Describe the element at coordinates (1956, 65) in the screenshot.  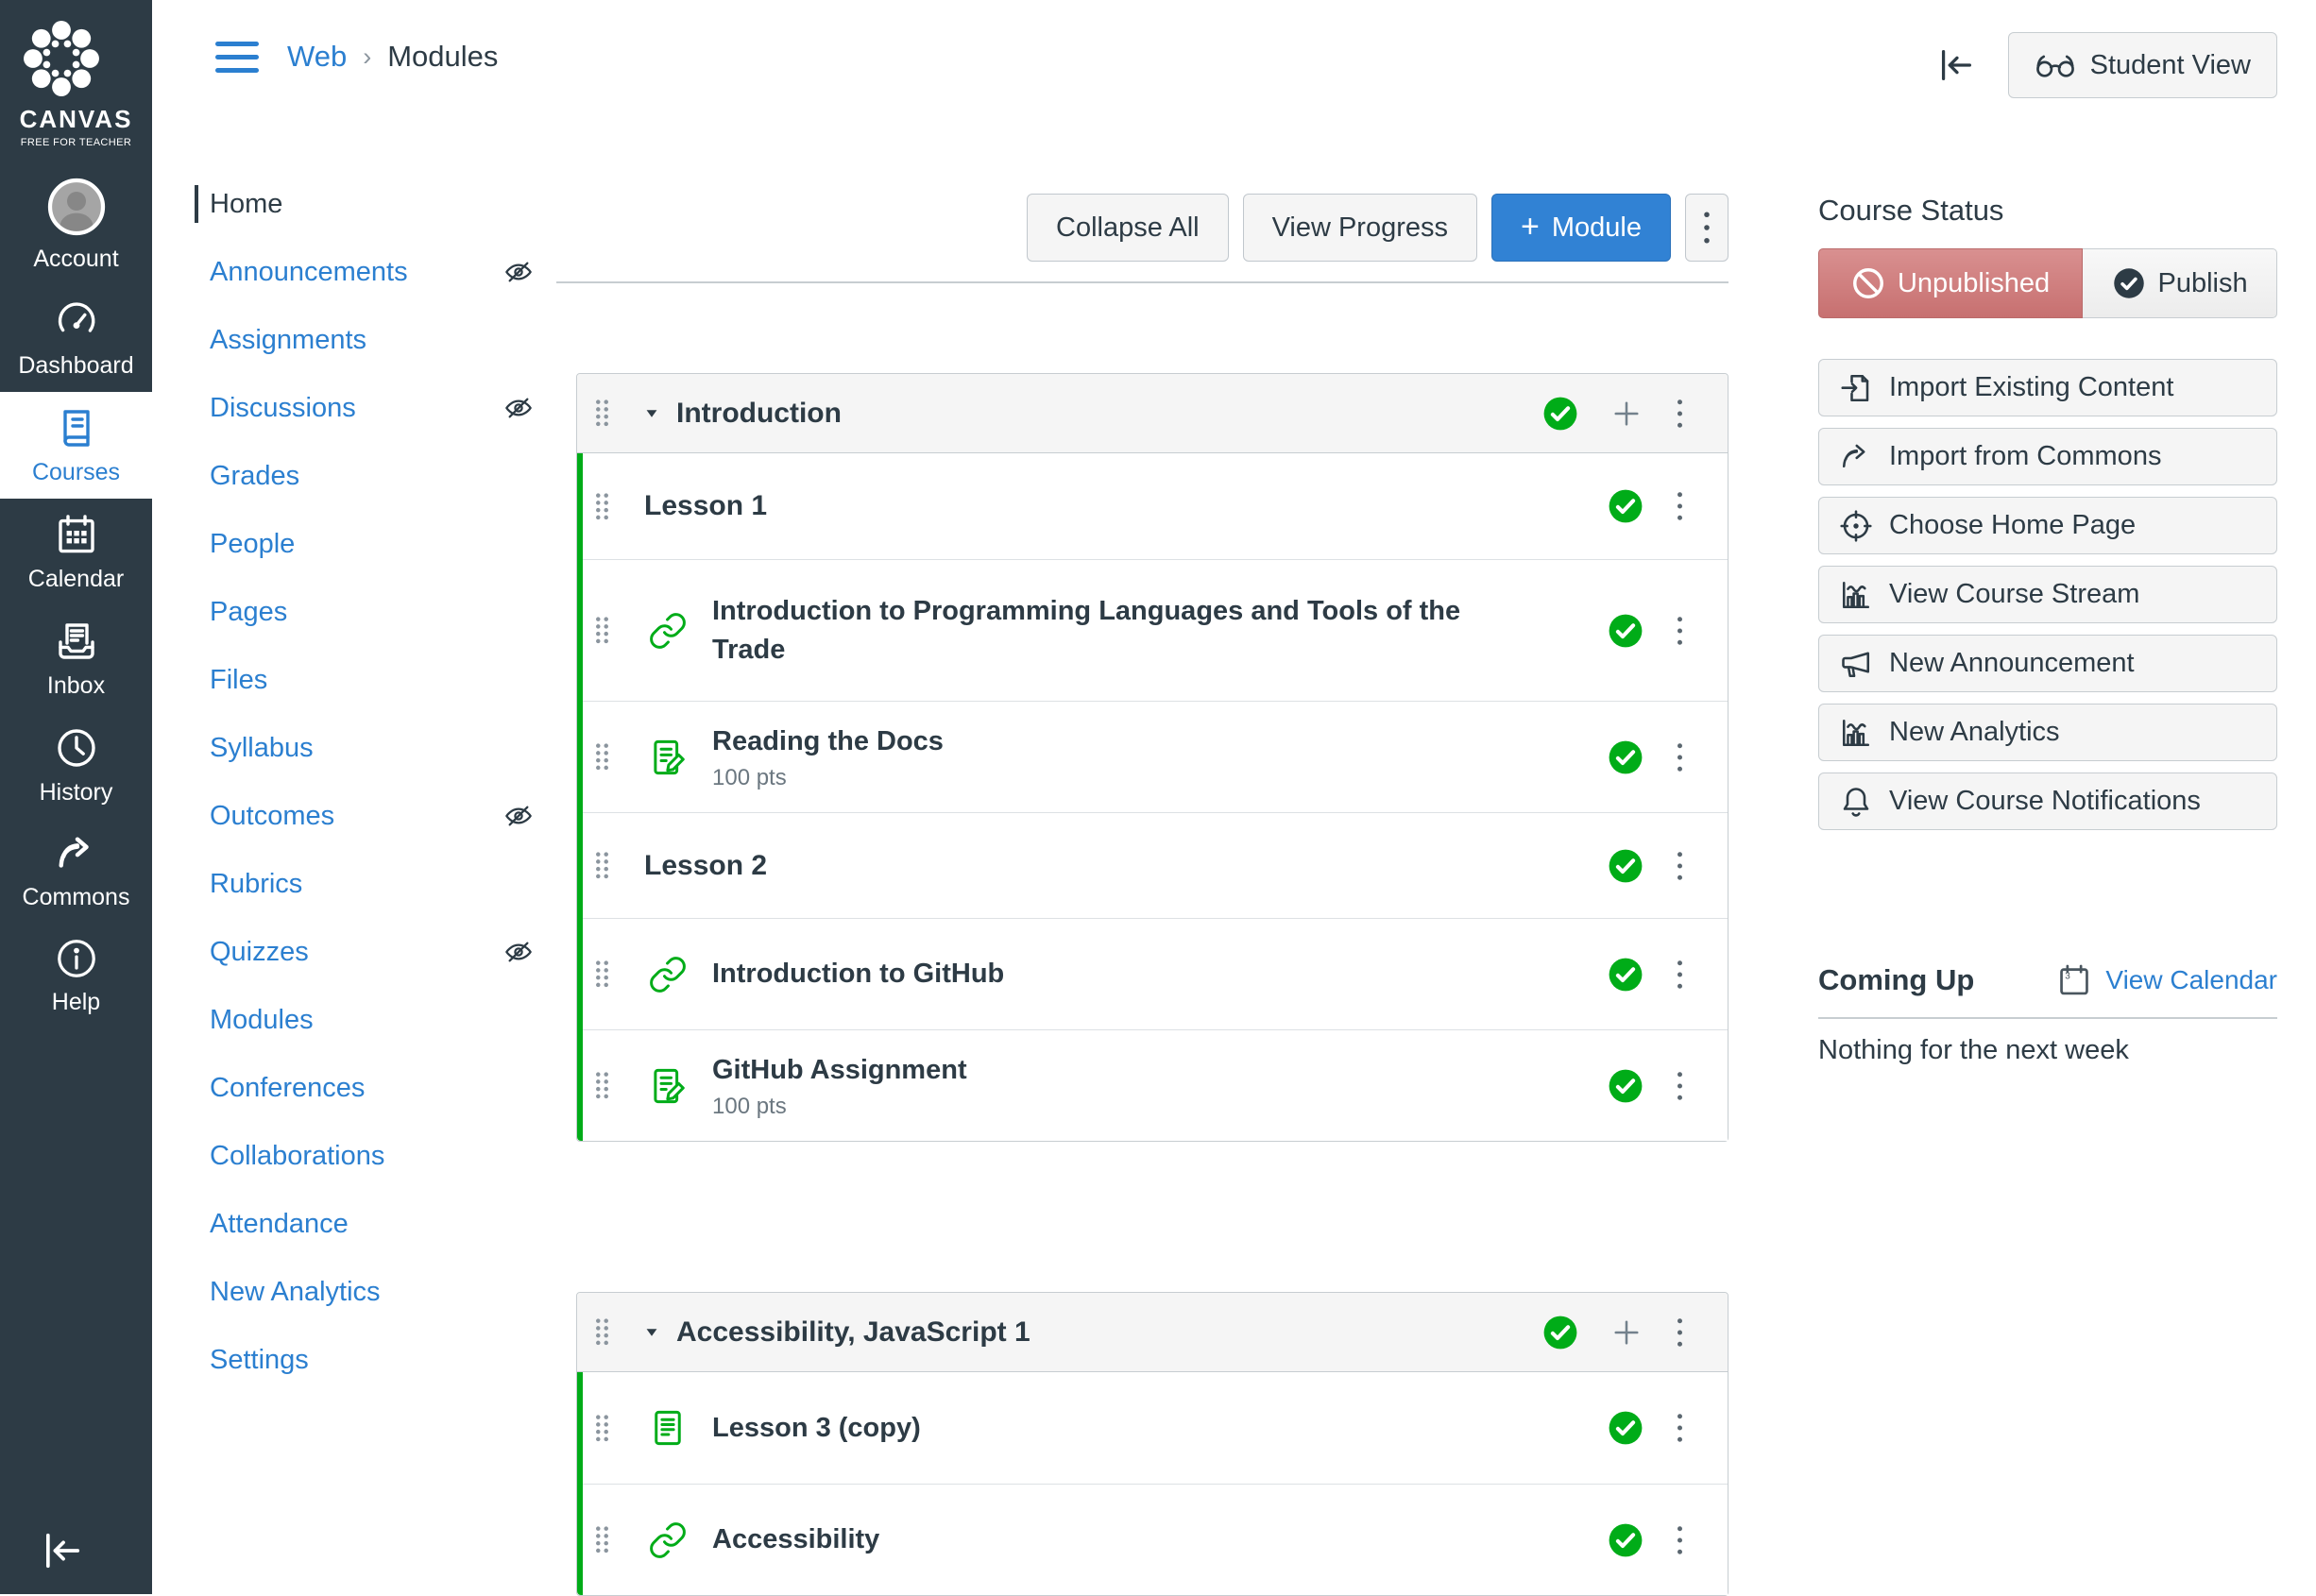
I see `collapse-right-rail-button` at that location.